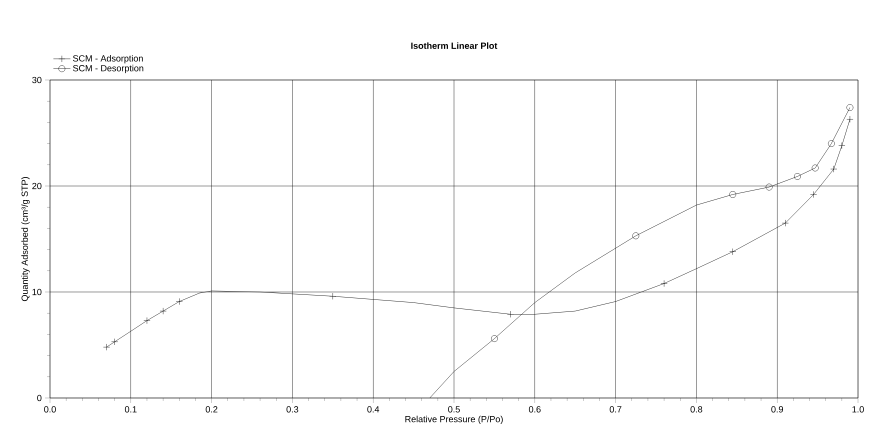  Describe the element at coordinates (454, 45) in the screenshot. I see `chart-title: Isotherm Linear Plot` at that location.